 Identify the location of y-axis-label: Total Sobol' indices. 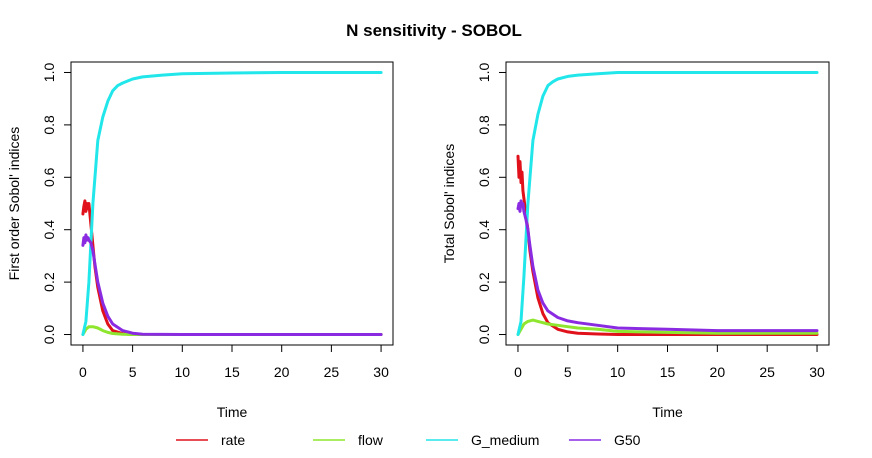
(449, 203).